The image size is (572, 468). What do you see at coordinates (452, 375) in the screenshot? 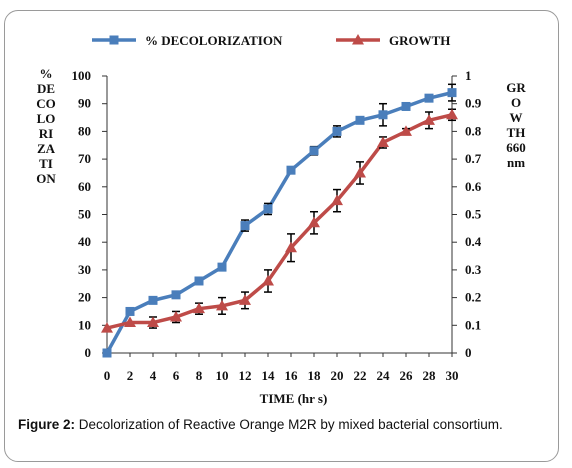
I see `x-tick-label: 30` at bounding box center [452, 375].